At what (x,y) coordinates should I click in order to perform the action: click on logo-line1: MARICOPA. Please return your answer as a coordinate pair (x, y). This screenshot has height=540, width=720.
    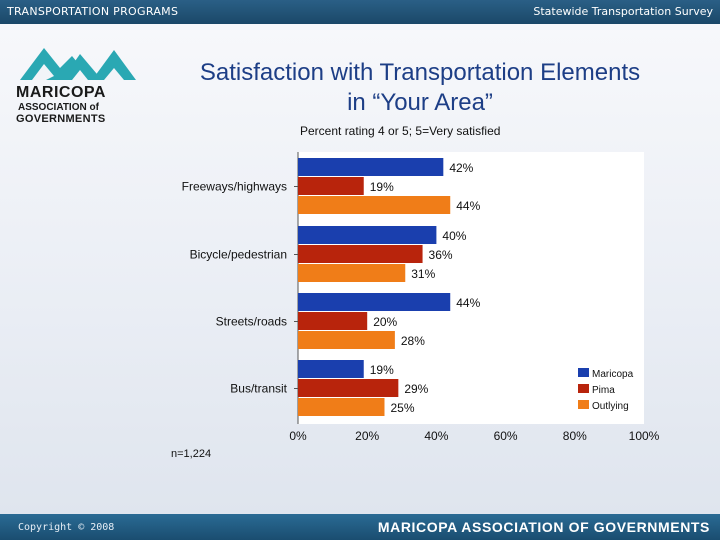
    Looking at the image, I should click on (61, 92).